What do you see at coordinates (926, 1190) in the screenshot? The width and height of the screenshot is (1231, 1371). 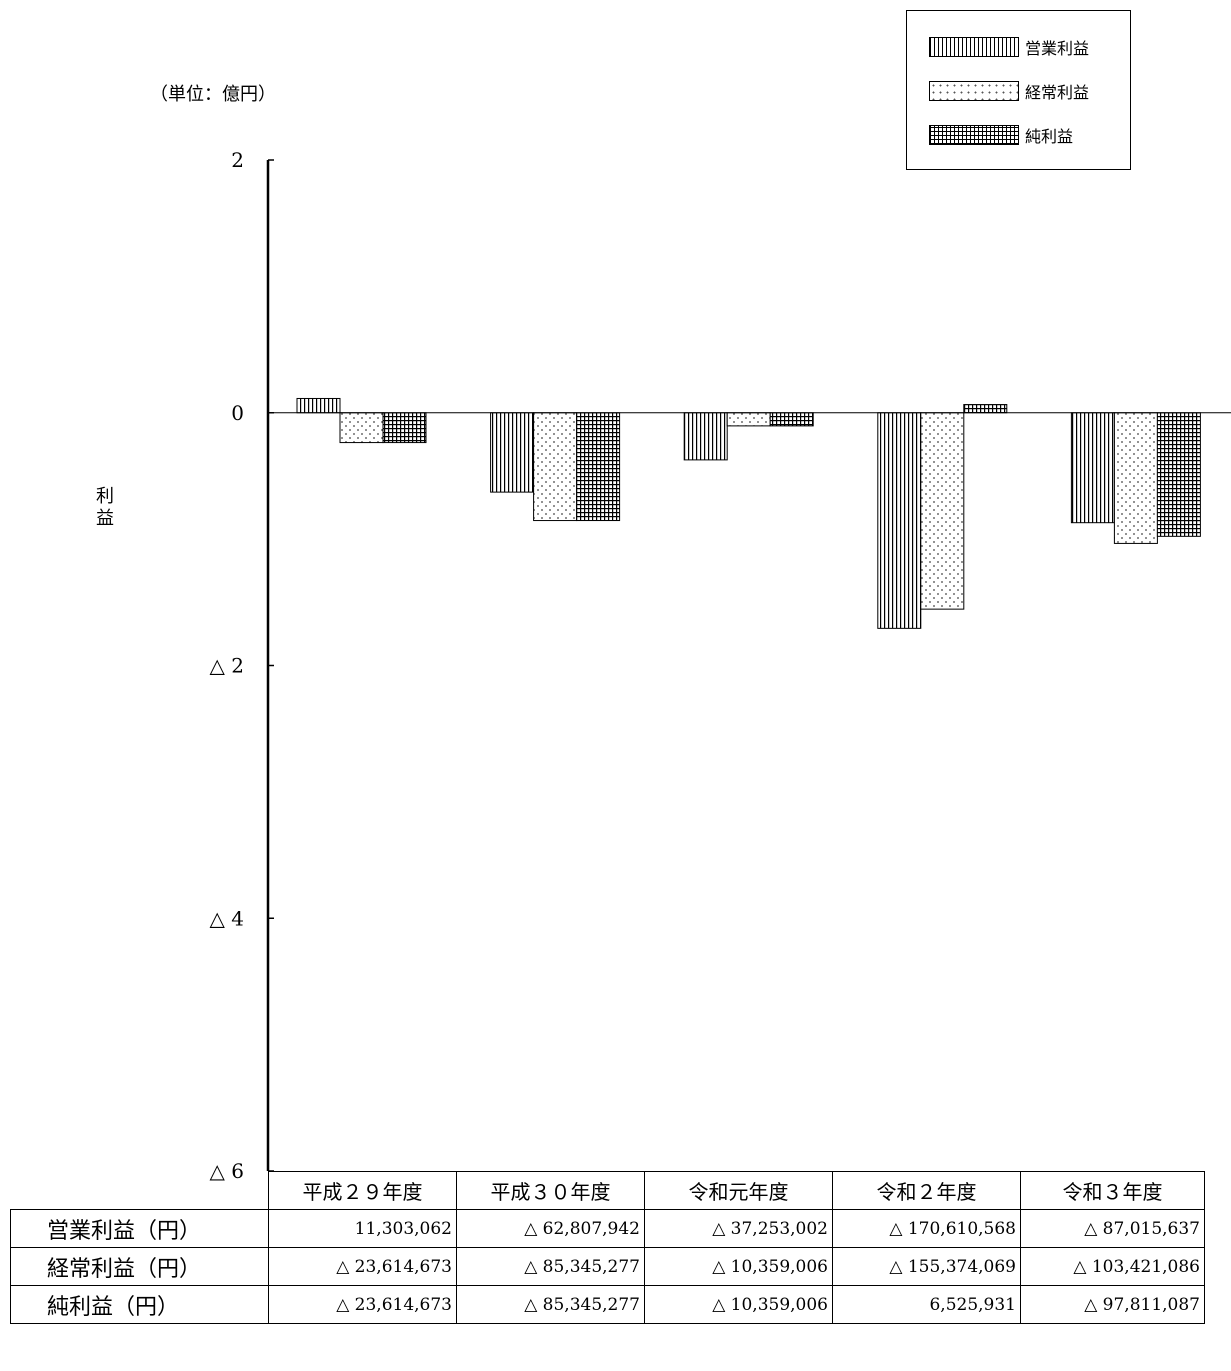 I see `table-header-cell: 令和２年度` at bounding box center [926, 1190].